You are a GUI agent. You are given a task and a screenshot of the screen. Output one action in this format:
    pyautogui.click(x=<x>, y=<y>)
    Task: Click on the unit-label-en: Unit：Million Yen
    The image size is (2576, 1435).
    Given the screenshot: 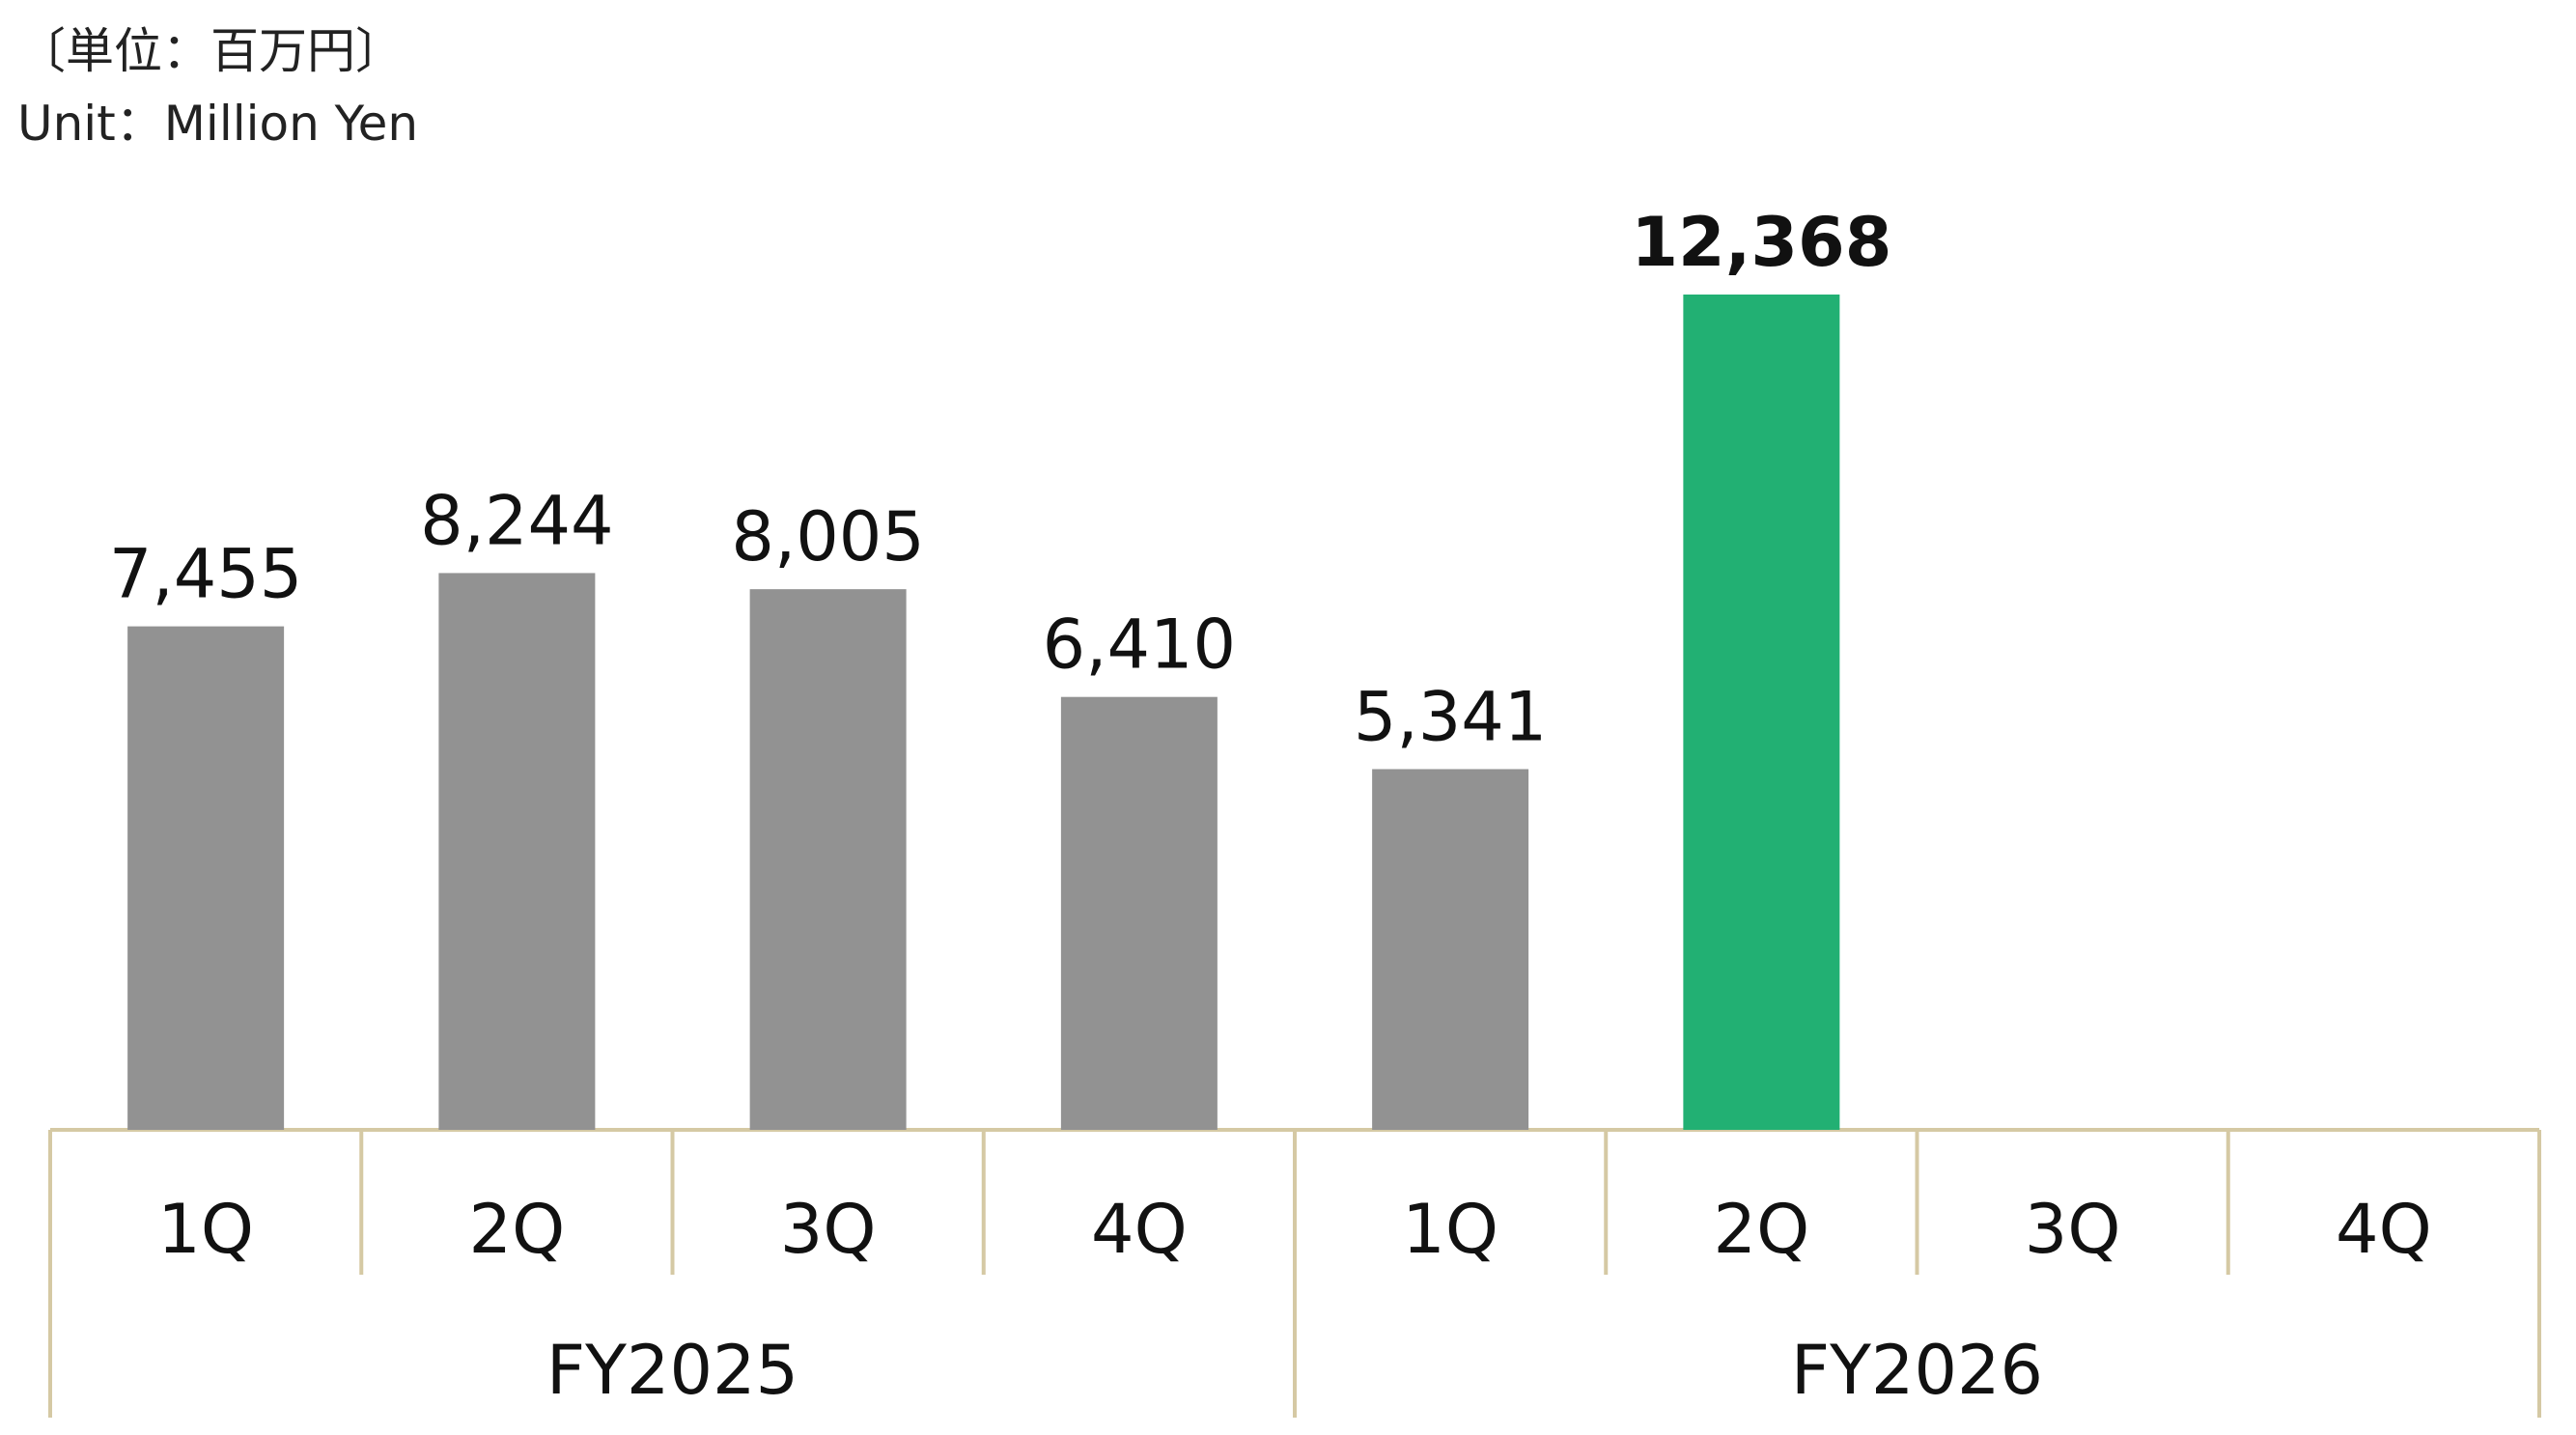 What is the action you would take?
    pyautogui.click(x=218, y=124)
    